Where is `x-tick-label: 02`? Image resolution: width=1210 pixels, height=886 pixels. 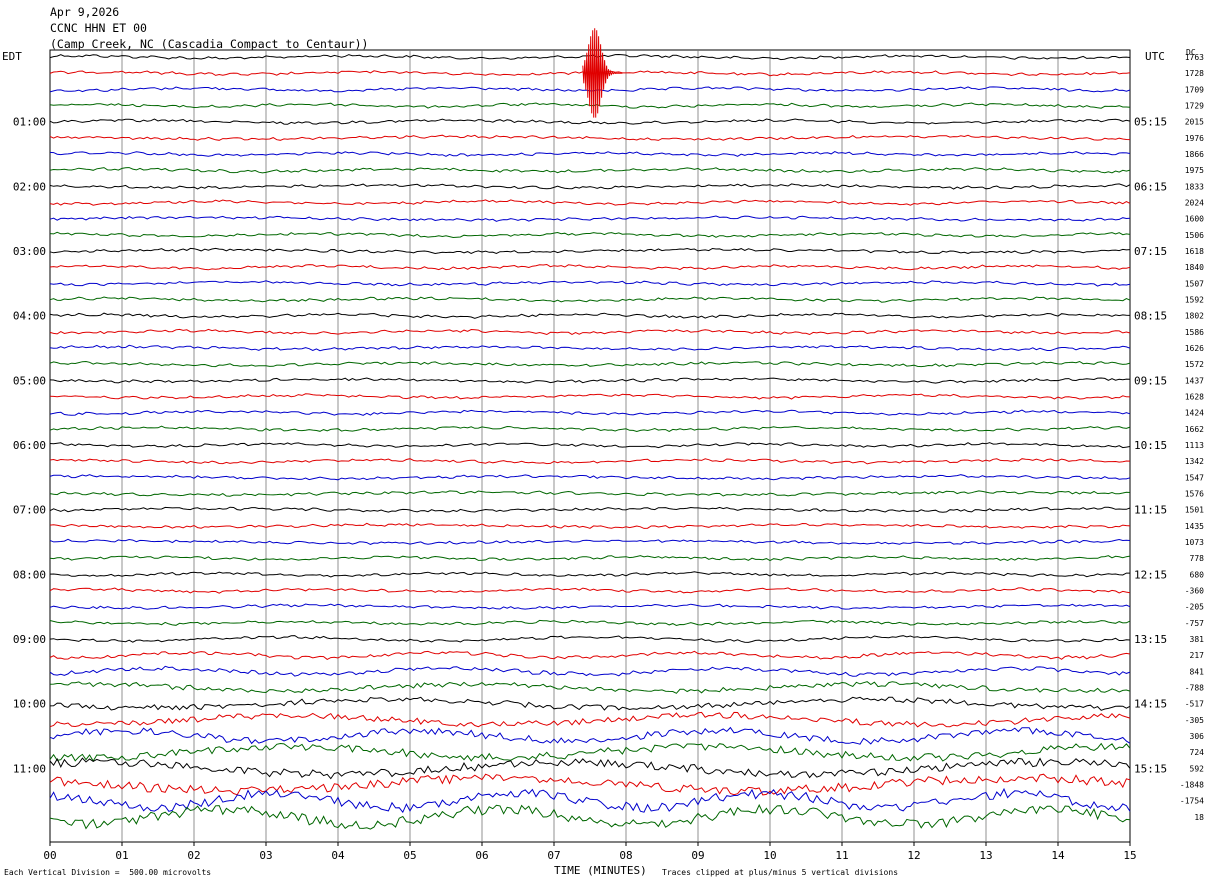 x-tick-label: 02 is located at coordinates (193, 855).